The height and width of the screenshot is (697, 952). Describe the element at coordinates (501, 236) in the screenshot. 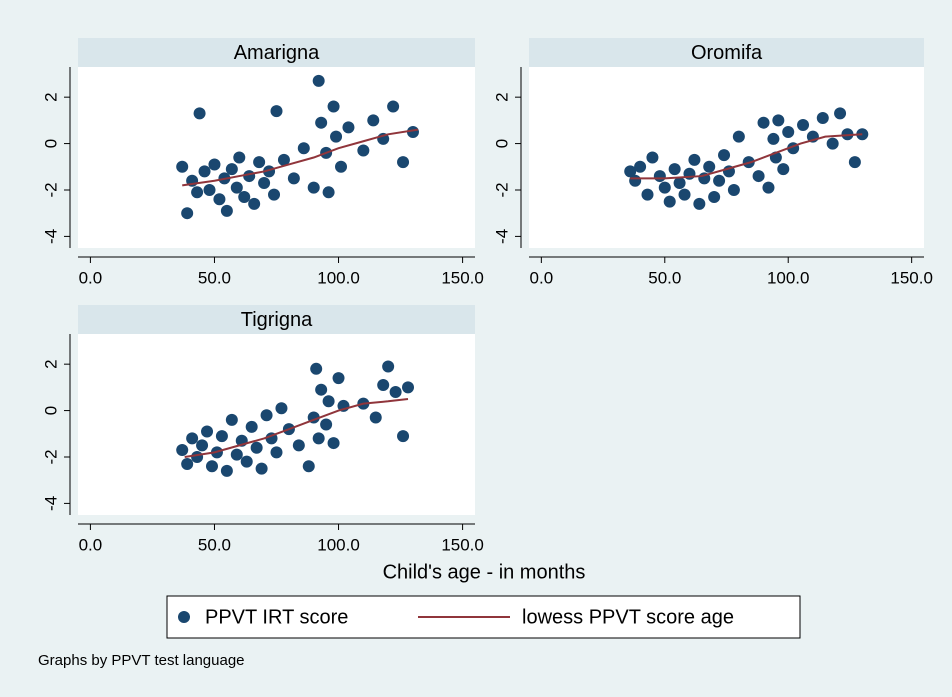

I see `y-tick-label: -4` at that location.